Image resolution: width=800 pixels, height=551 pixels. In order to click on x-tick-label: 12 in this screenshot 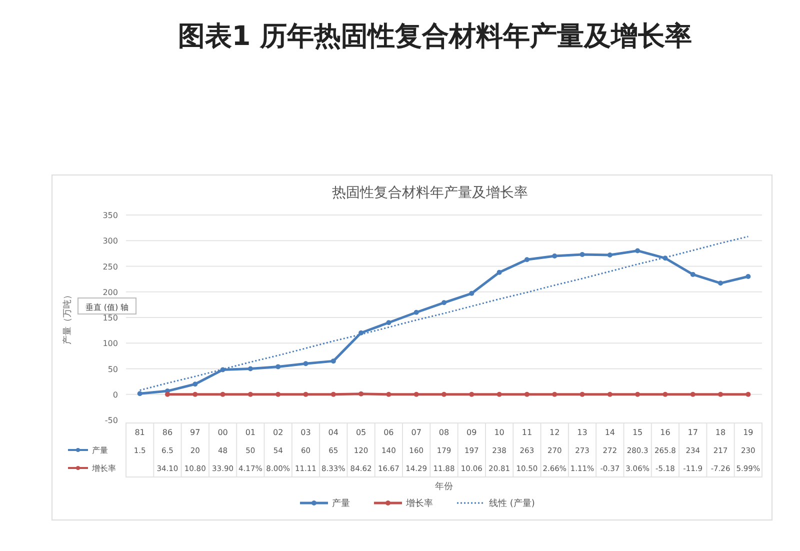, I will do `click(555, 432)`.